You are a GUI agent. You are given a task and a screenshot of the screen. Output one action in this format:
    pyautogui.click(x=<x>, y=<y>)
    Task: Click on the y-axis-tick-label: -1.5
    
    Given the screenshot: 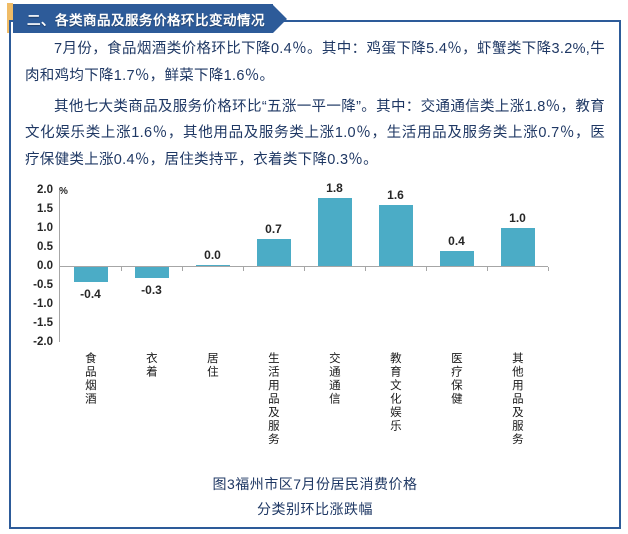 What is the action you would take?
    pyautogui.click(x=43, y=323)
    